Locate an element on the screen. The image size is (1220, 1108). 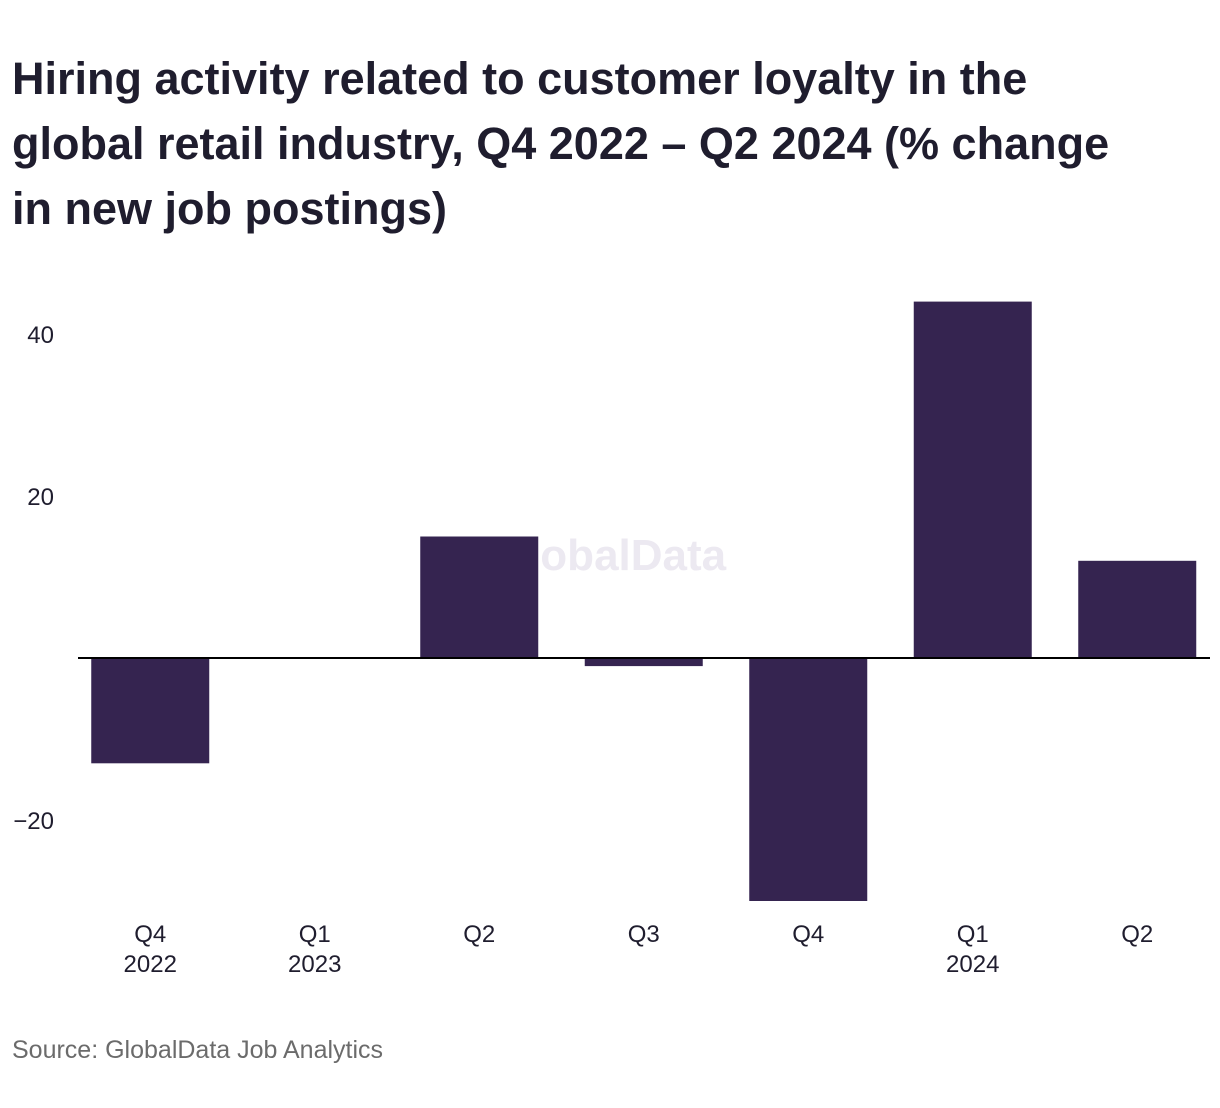
x-tick-label: Q3 is located at coordinates (644, 934).